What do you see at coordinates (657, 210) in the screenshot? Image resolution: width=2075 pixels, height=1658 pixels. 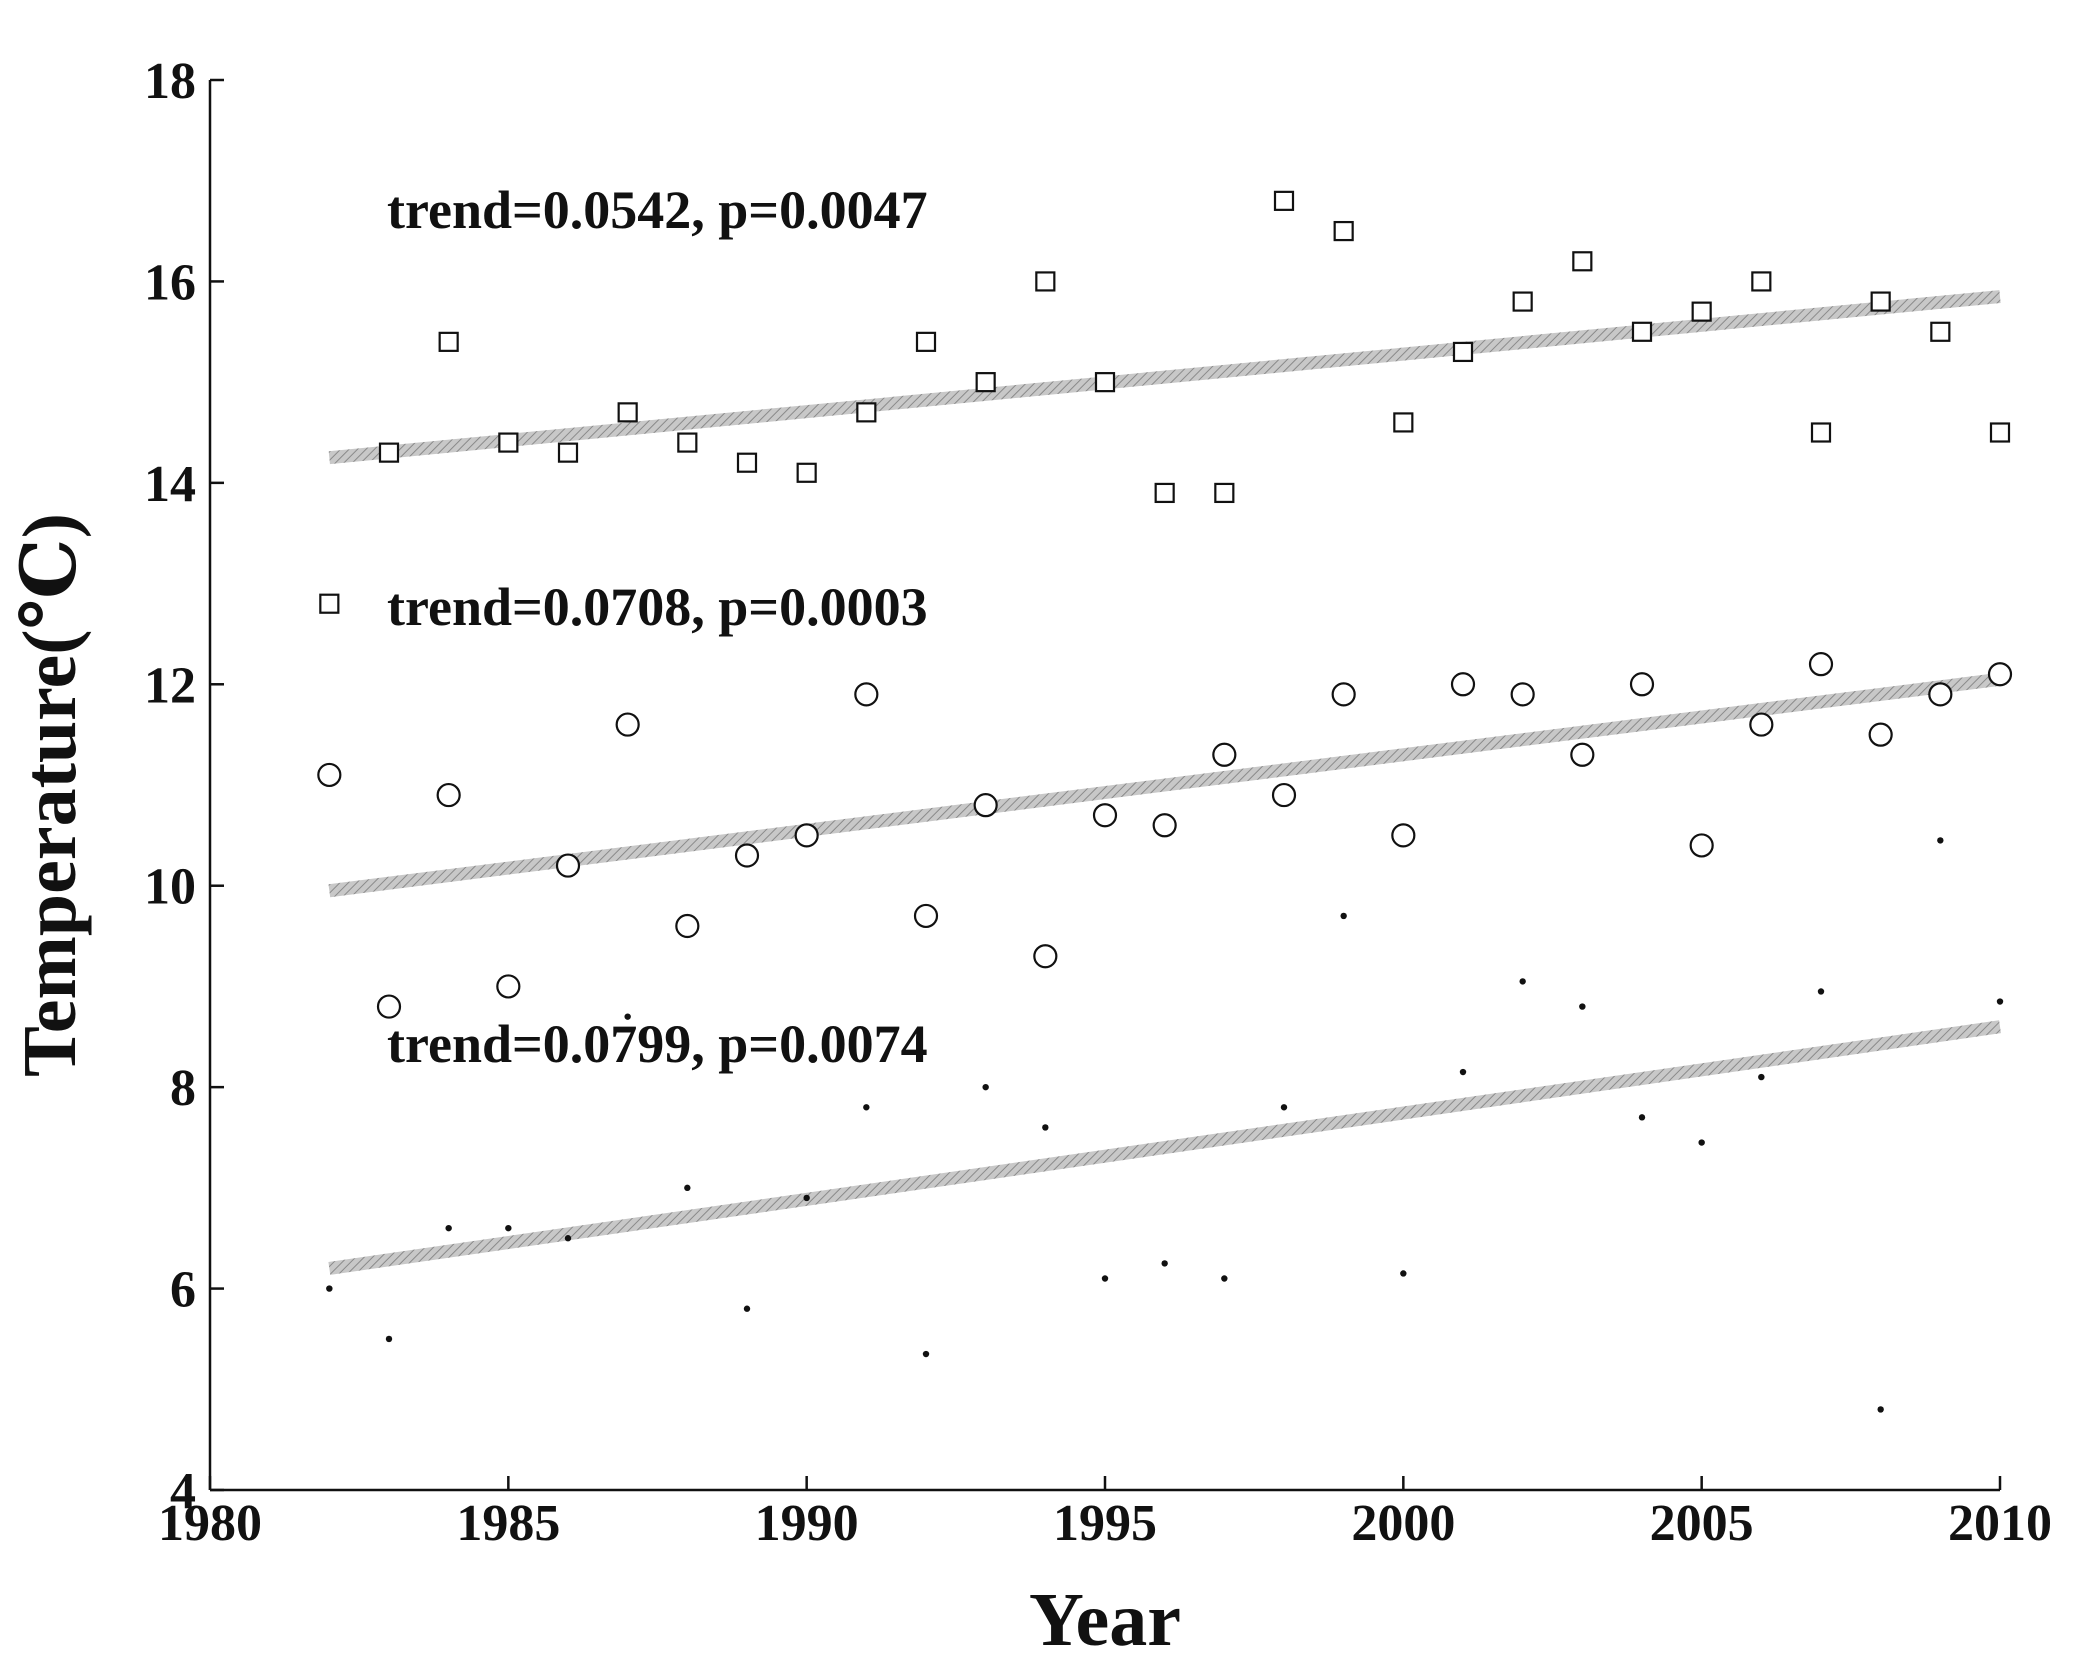 I see `trend-annotation-1: trend=0.0542, p=0.0047` at bounding box center [657, 210].